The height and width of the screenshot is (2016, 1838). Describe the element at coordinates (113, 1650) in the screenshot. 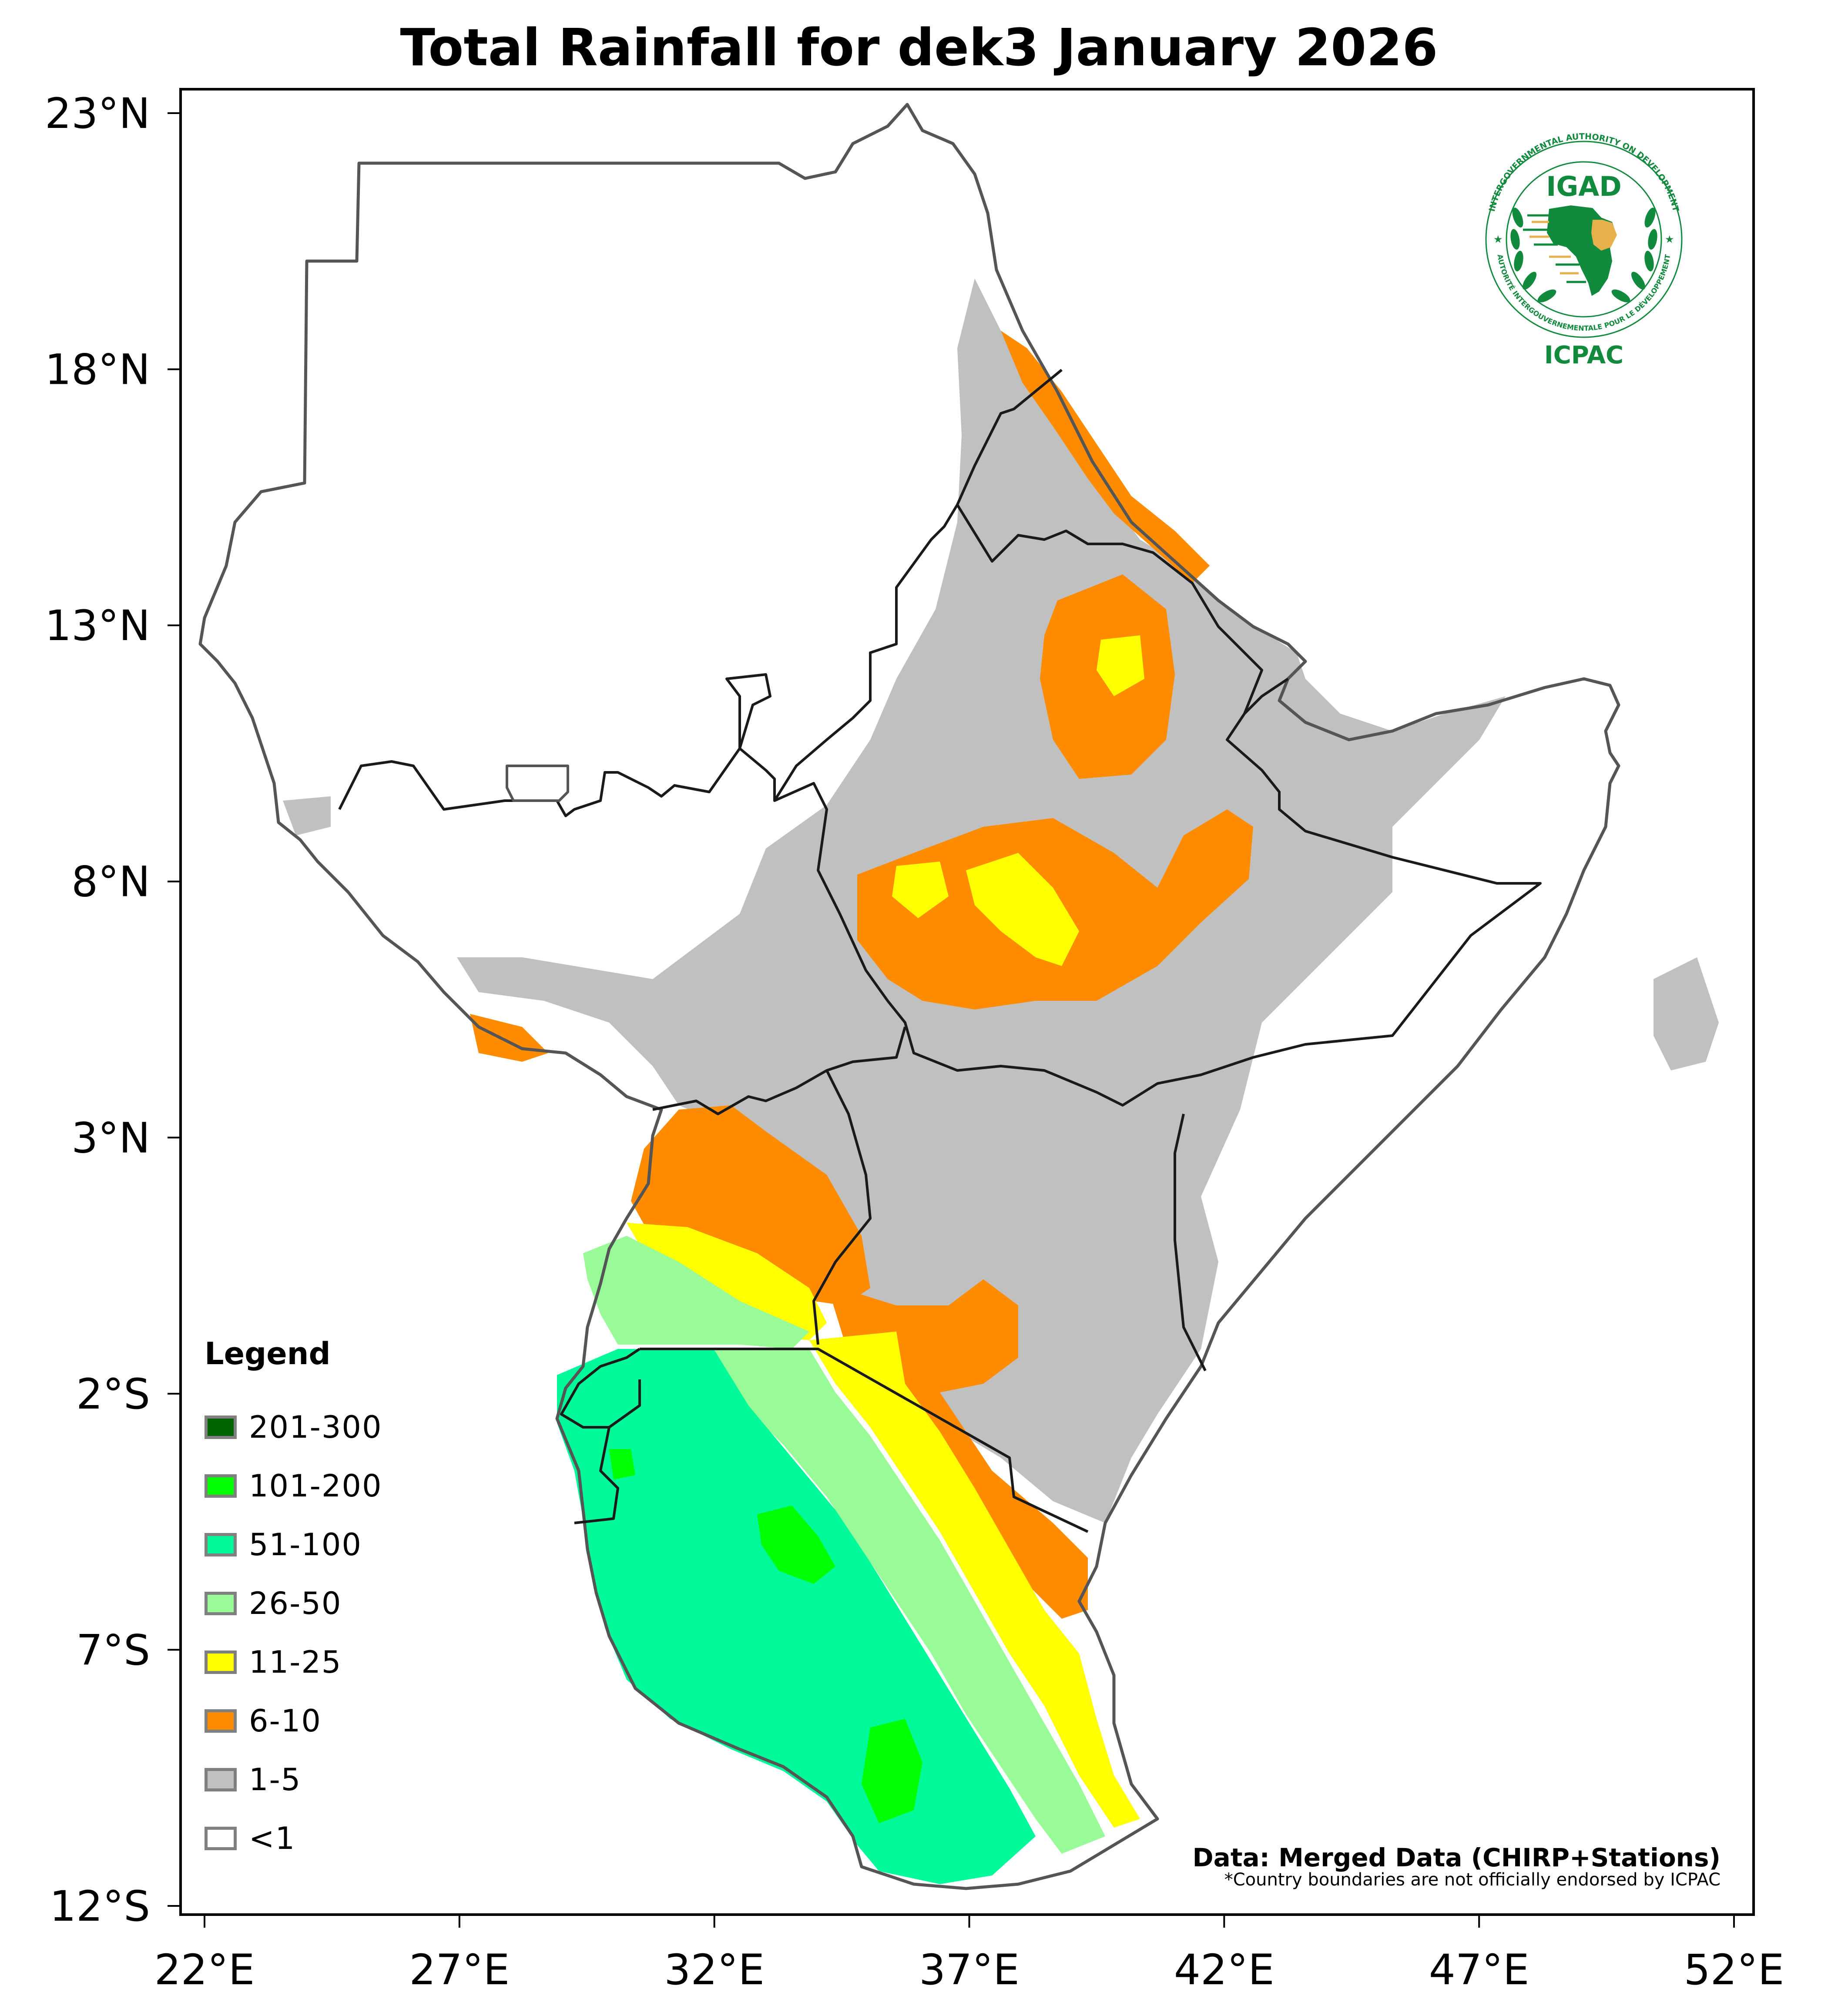

I see `y-tick-label: 7°S` at that location.